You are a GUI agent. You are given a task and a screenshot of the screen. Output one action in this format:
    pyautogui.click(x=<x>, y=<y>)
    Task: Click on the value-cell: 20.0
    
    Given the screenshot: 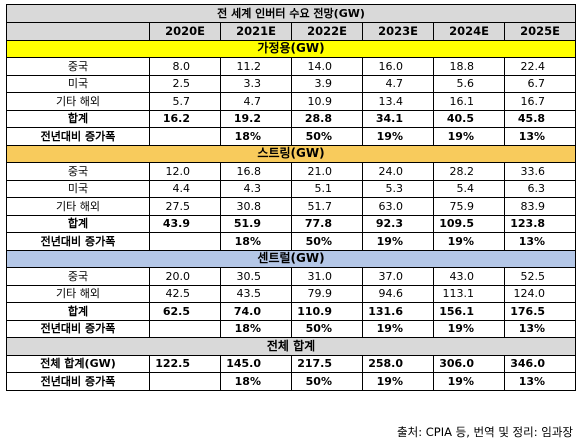 What is the action you would take?
    pyautogui.click(x=185, y=276)
    